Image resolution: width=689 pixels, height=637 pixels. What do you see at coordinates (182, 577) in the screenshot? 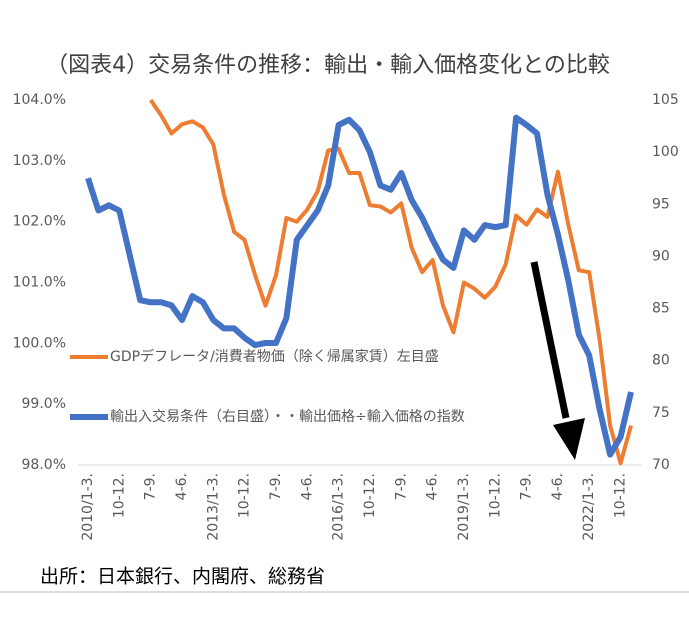
I see `source-note: 出所：日本銀行、内閣府、総務省` at bounding box center [182, 577].